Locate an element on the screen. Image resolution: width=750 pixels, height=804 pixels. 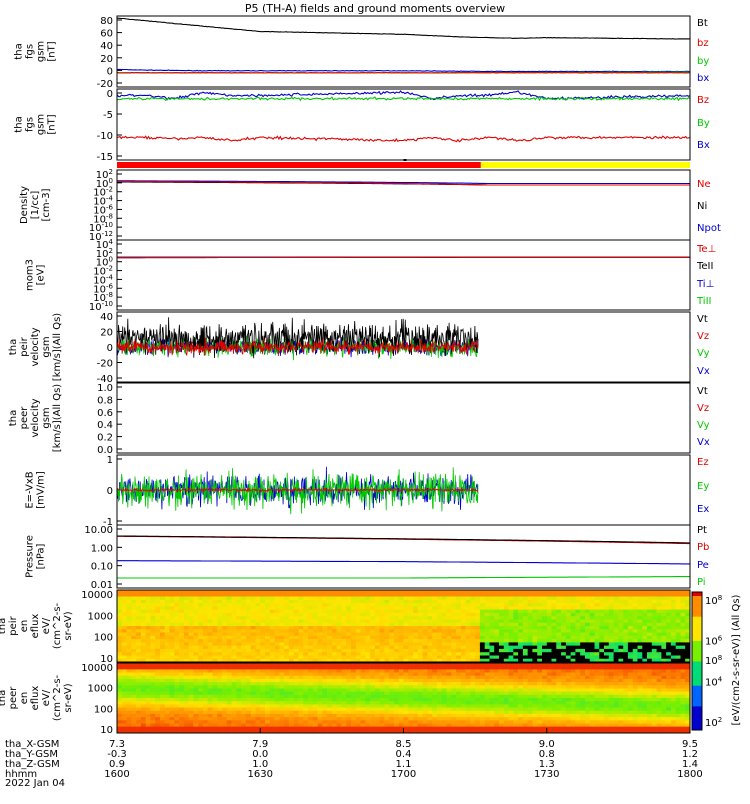
panel-ylabel: Pressure[nPa] is located at coordinates (36, 556).